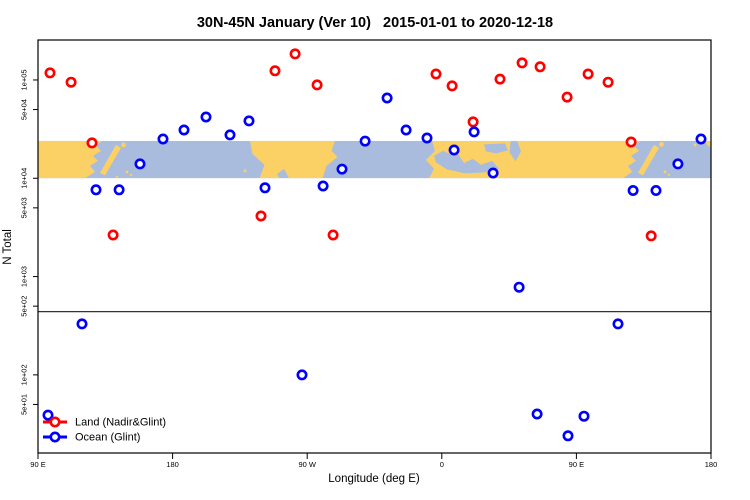 The width and height of the screenshot is (750, 500). I want to click on legend-label-ocean: Ocean (Glint), so click(107, 438).